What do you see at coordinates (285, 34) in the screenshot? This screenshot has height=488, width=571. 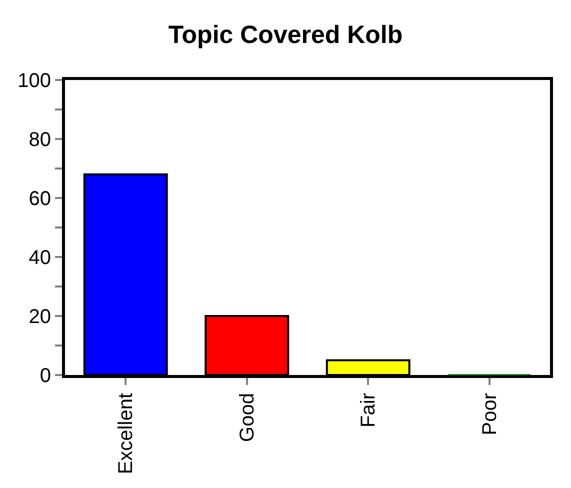 I see `chart-title: Topic Covered Kolb` at bounding box center [285, 34].